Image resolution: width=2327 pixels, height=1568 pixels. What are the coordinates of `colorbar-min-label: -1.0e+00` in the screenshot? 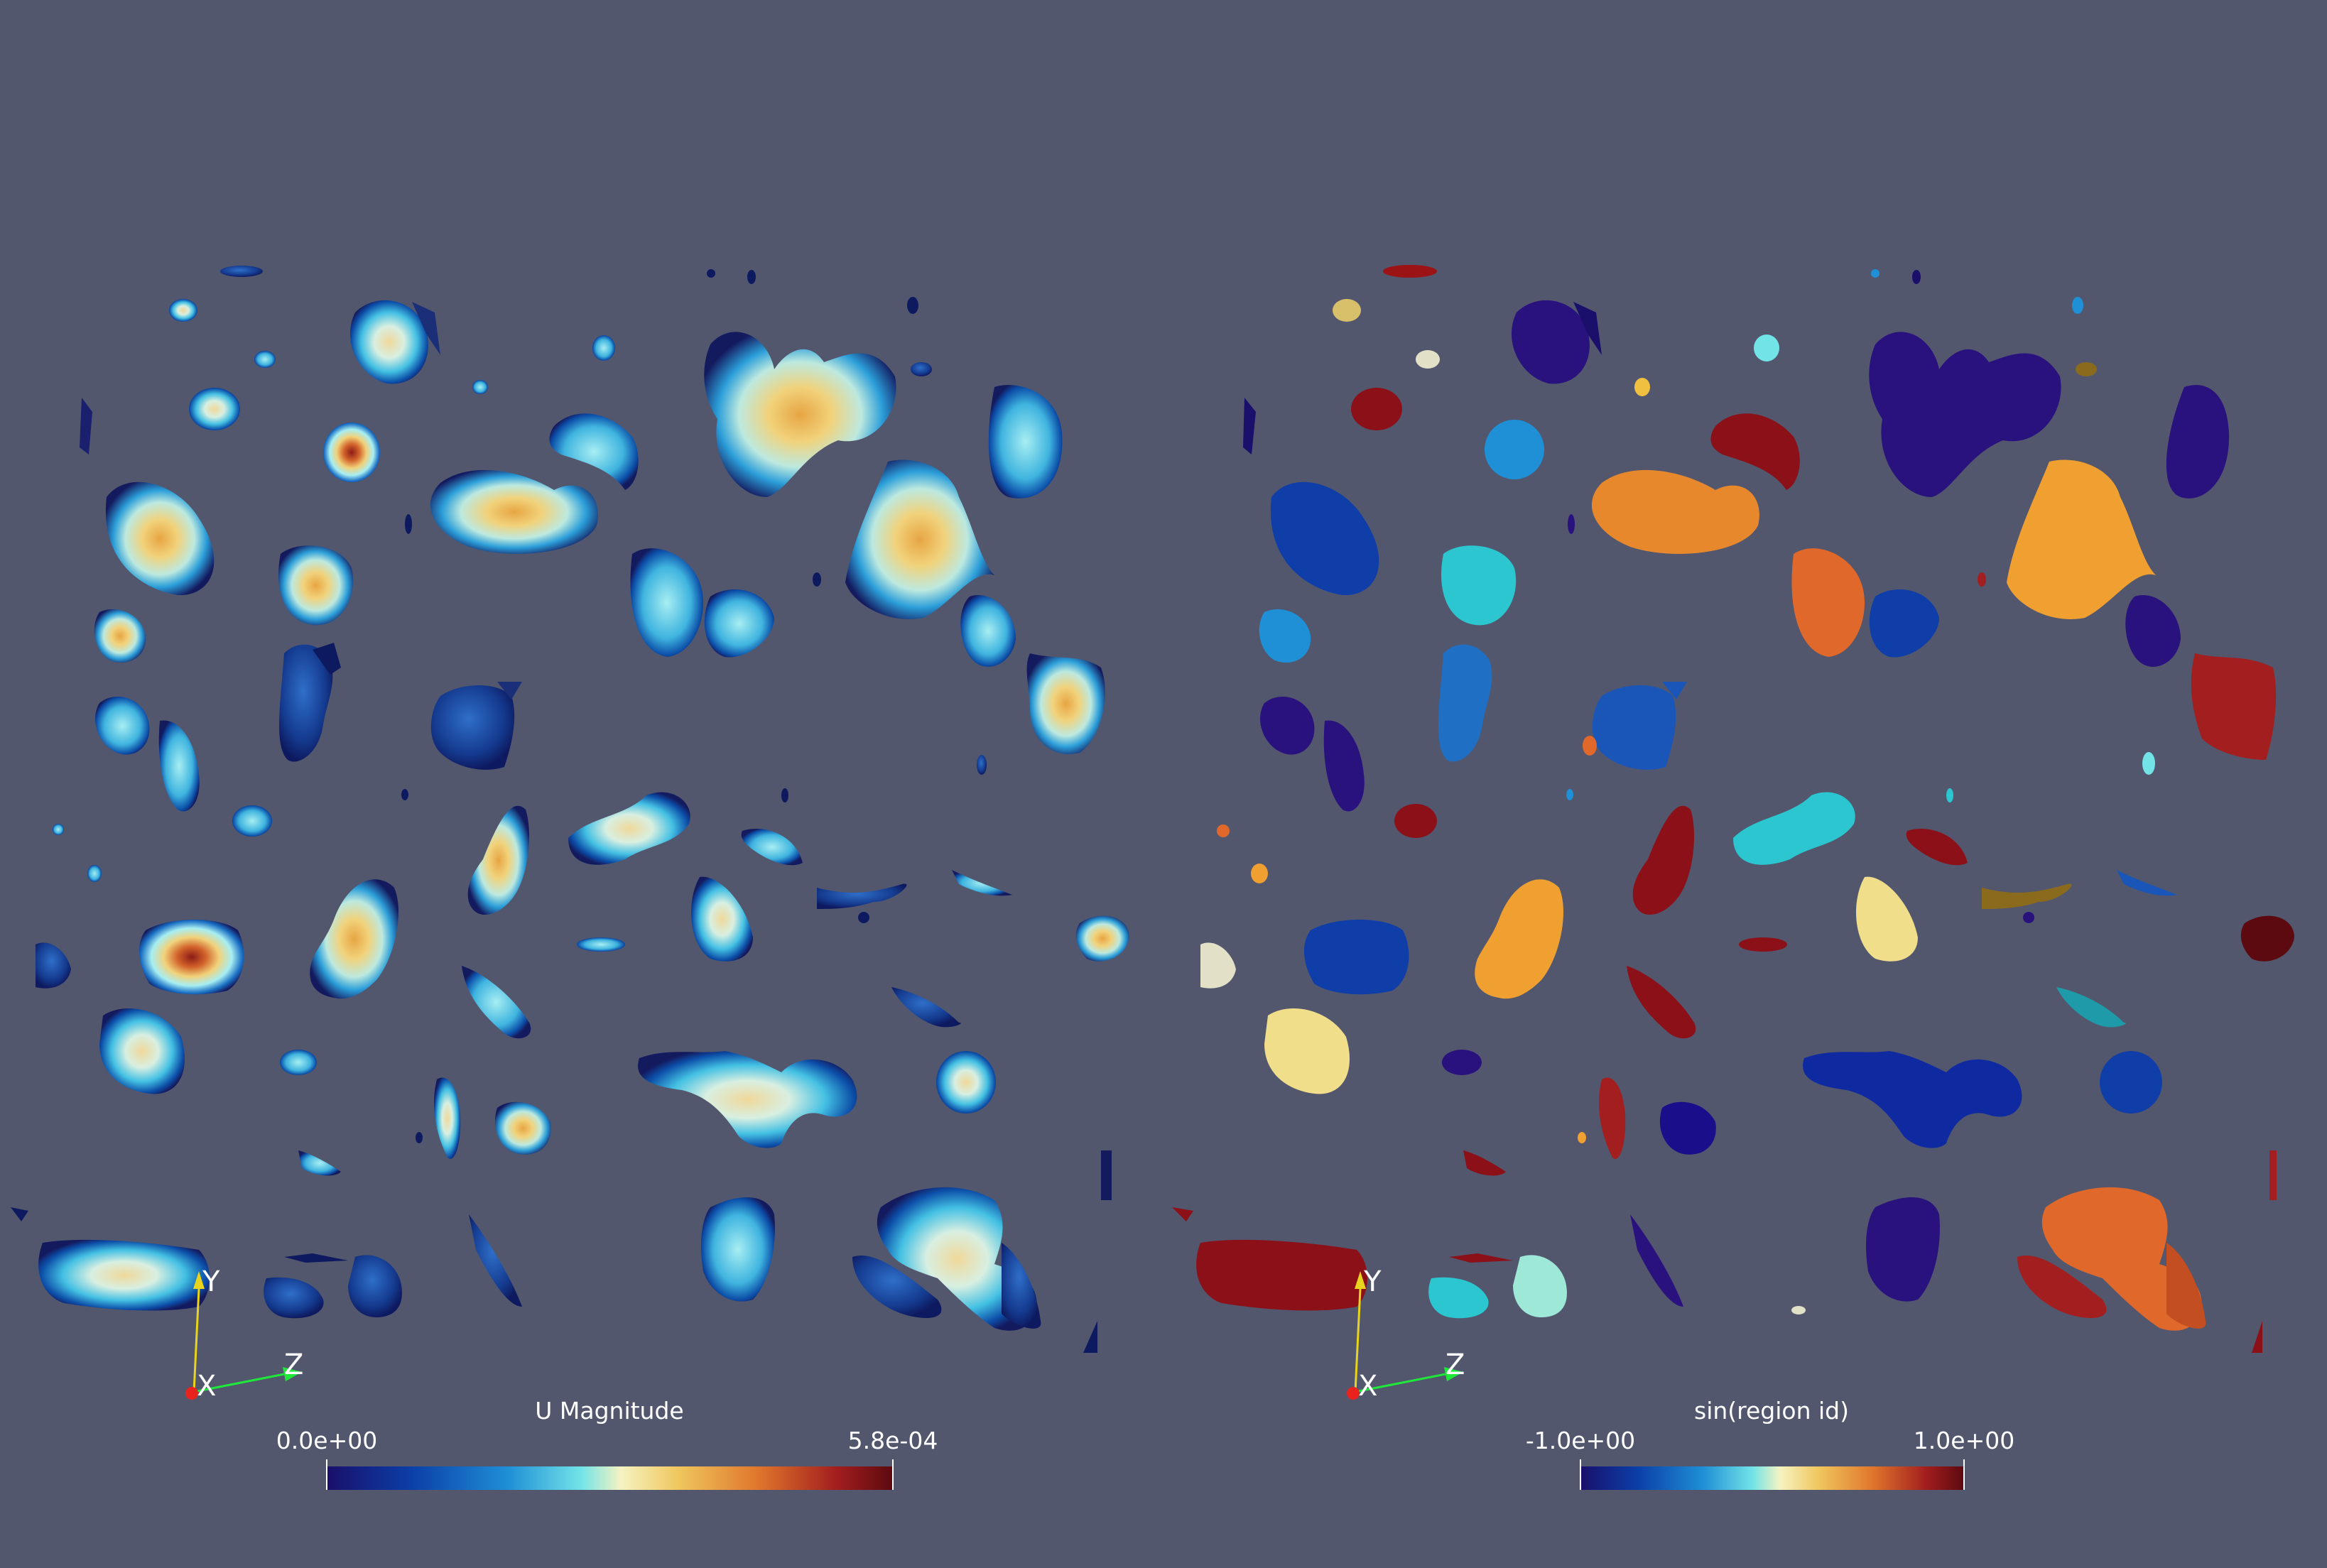 It's located at (1581, 1440).